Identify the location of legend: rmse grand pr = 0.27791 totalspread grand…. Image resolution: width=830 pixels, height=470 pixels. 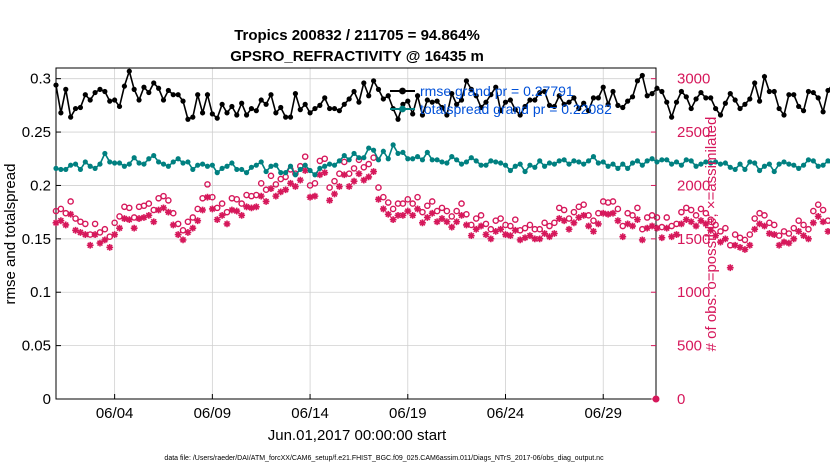
(501, 100).